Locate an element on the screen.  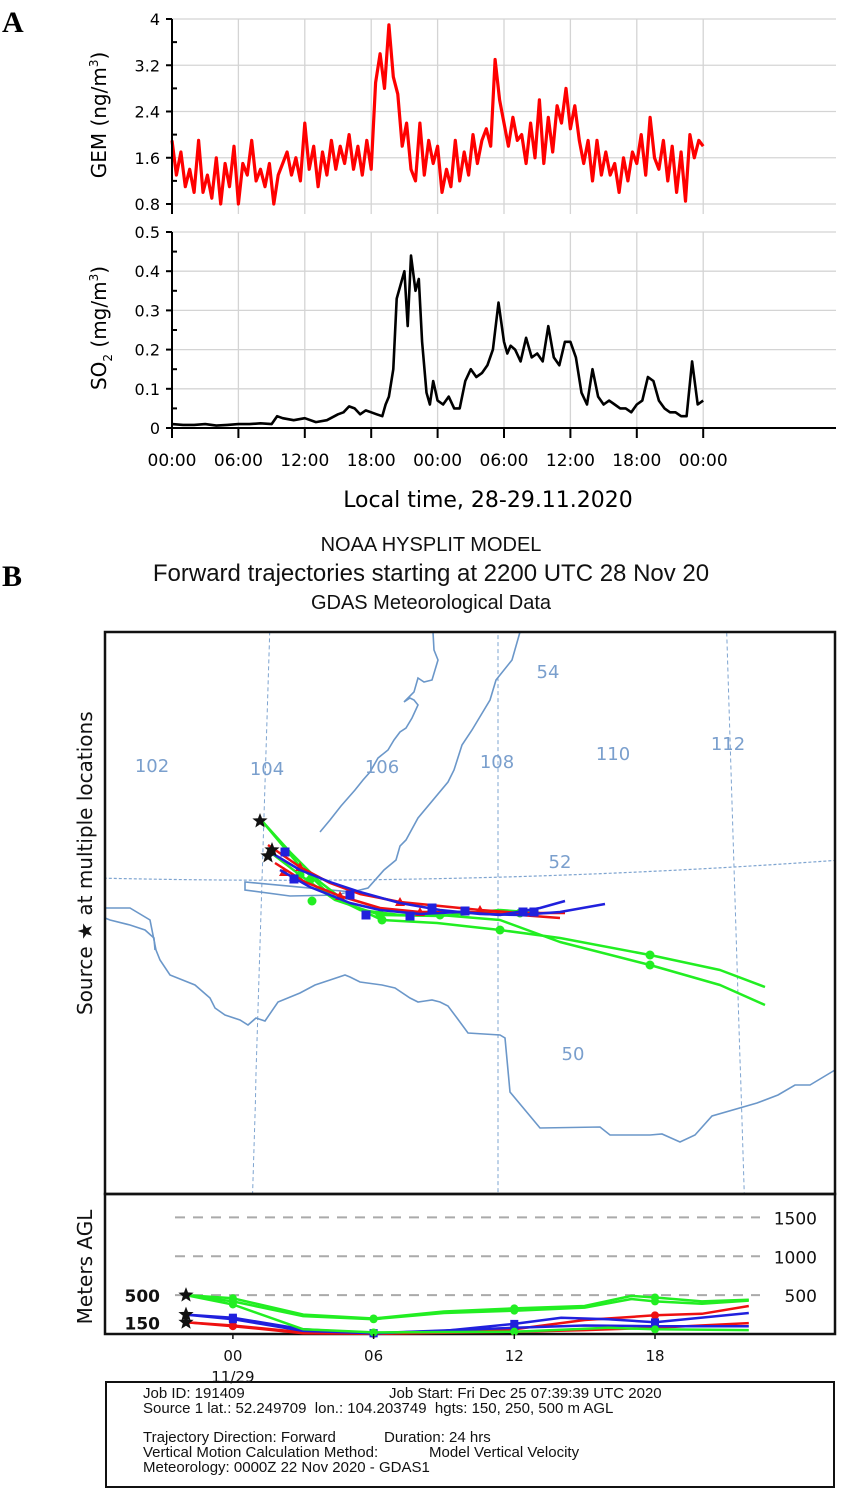
panel-label-b: B is located at coordinates (12, 576).